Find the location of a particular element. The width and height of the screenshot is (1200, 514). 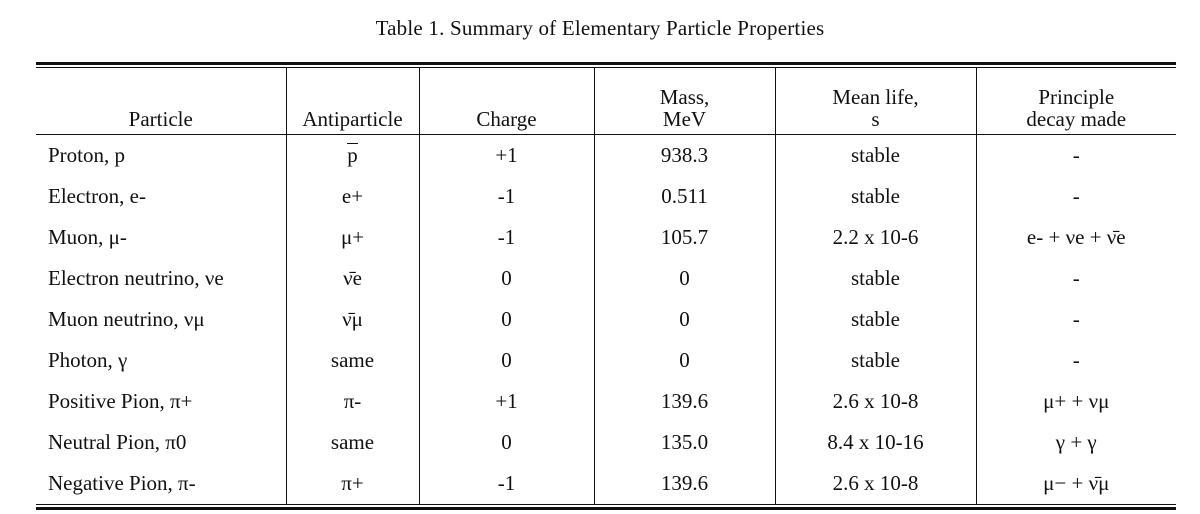

table-row: Muon neutrino, νμ ν̄μ 0 0 stable - is located at coordinates (606, 319).